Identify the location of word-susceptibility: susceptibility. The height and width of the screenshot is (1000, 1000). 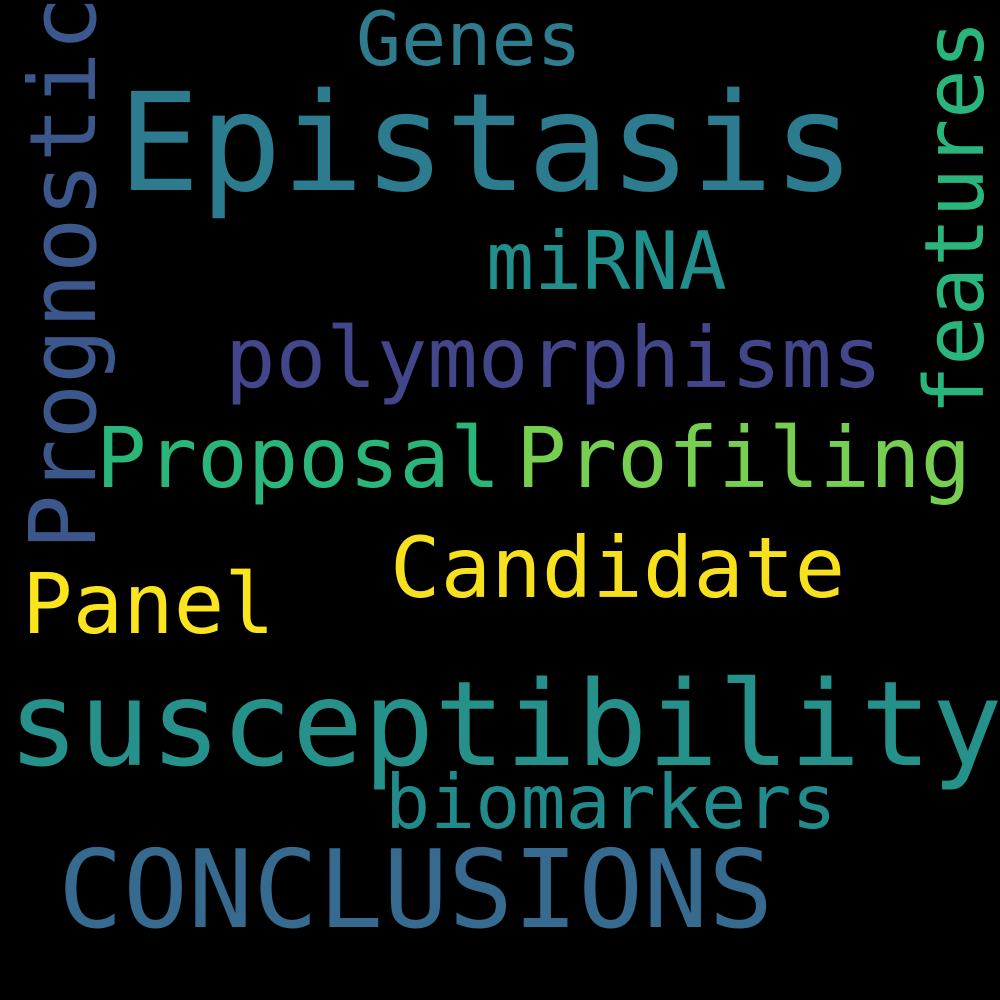
(504, 724).